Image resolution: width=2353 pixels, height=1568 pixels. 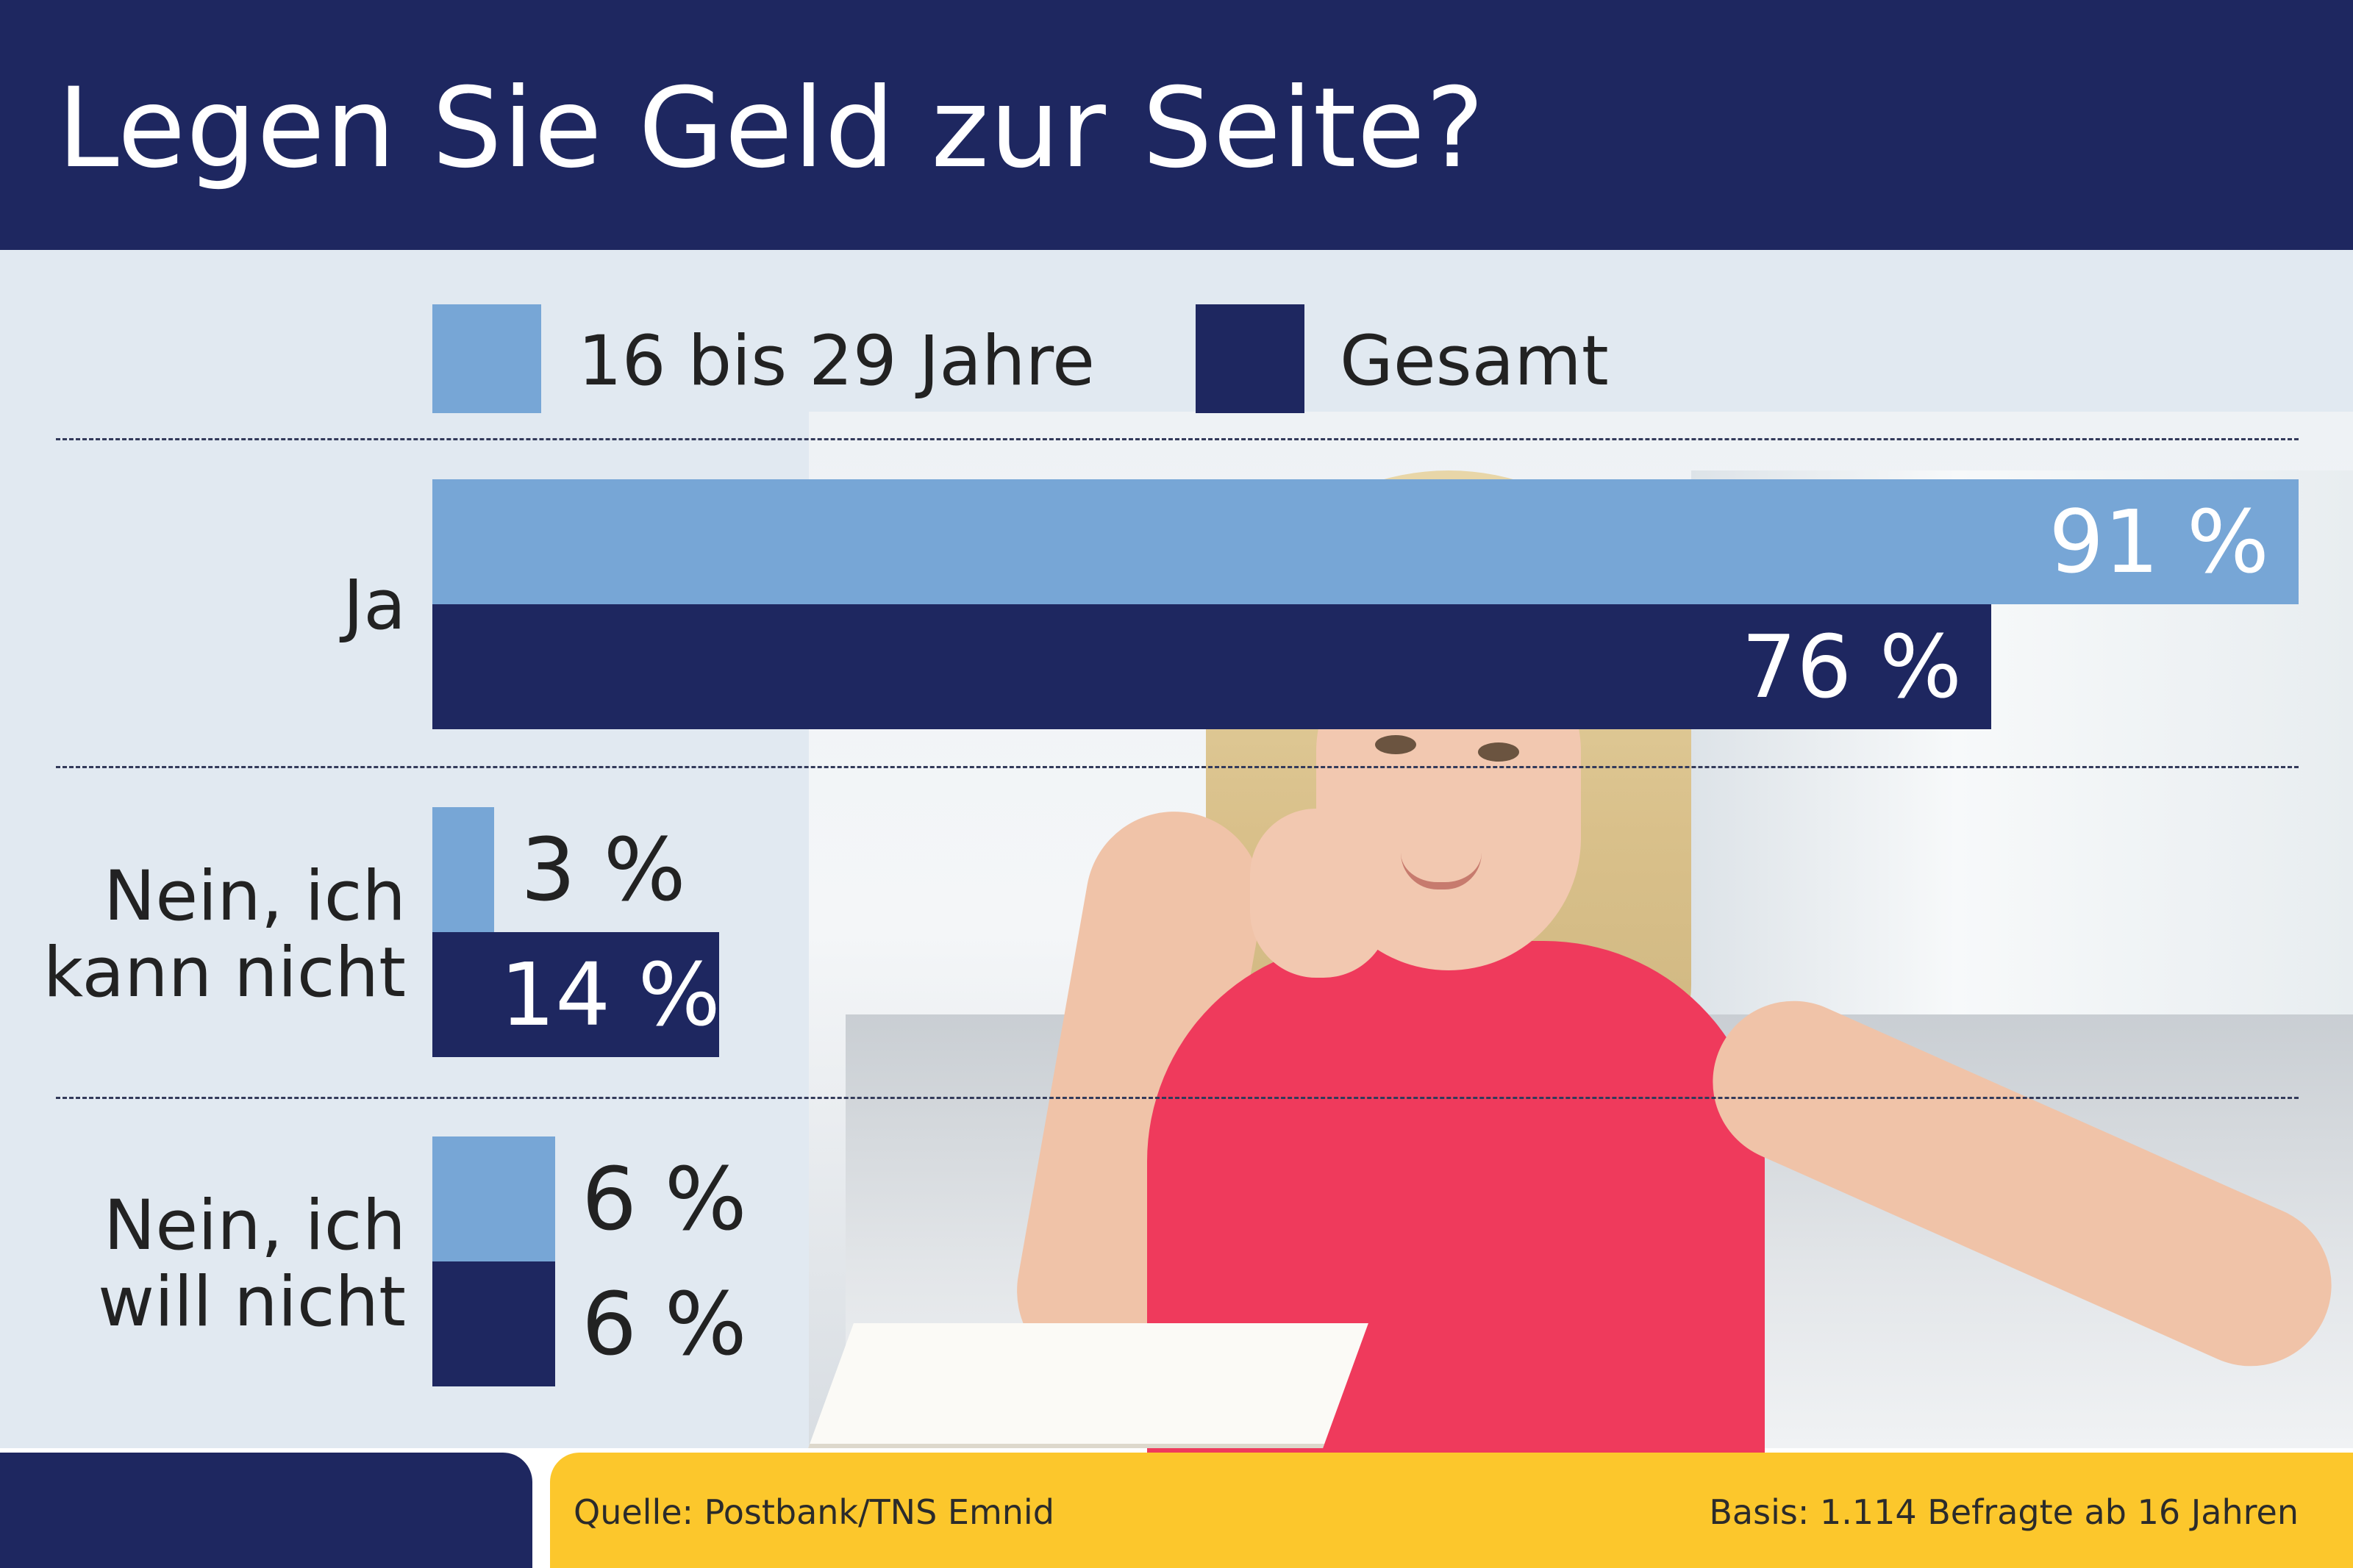 What do you see at coordinates (374, 605) in the screenshot?
I see `category-label-ja: Ja` at bounding box center [374, 605].